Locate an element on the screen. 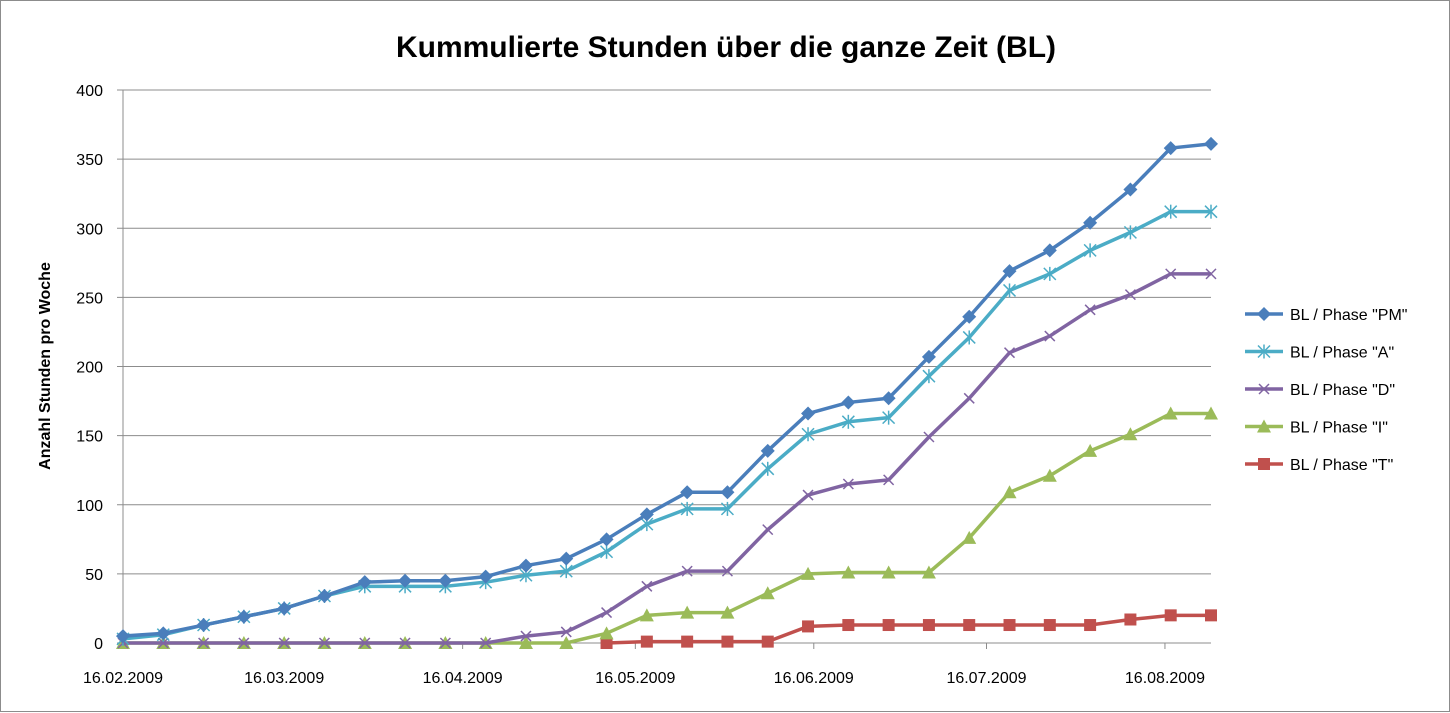  y-axis-label: Anzahl Stunden pro Woche is located at coordinates (45, 366).